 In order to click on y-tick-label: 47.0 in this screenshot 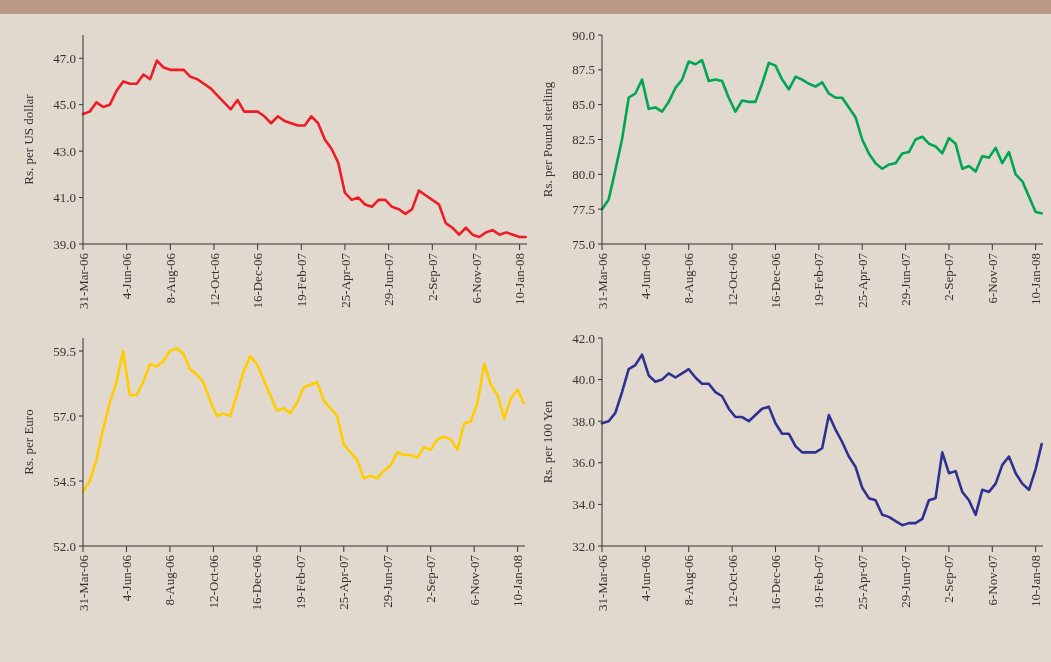, I will do `click(64, 58)`.